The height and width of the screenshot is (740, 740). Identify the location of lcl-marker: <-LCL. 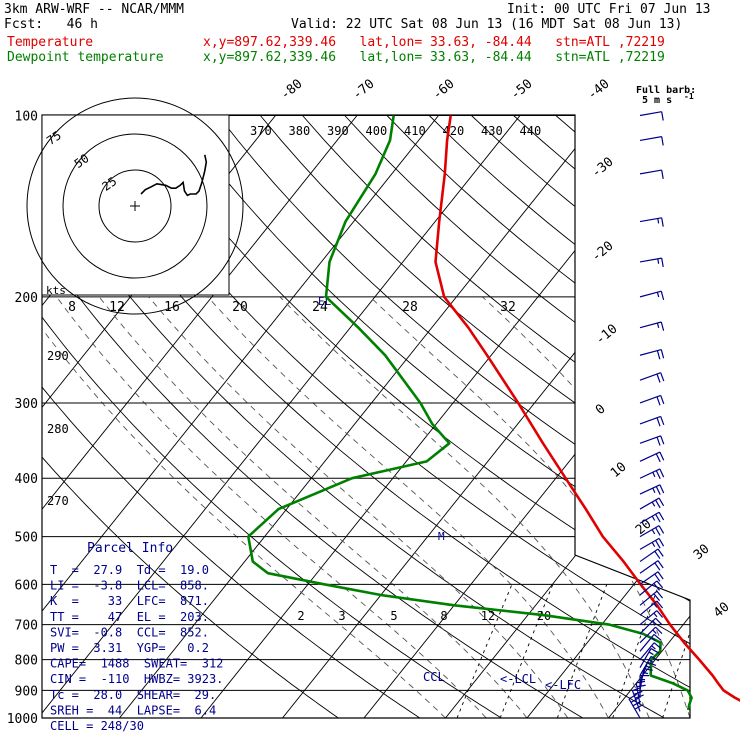
(518, 679).